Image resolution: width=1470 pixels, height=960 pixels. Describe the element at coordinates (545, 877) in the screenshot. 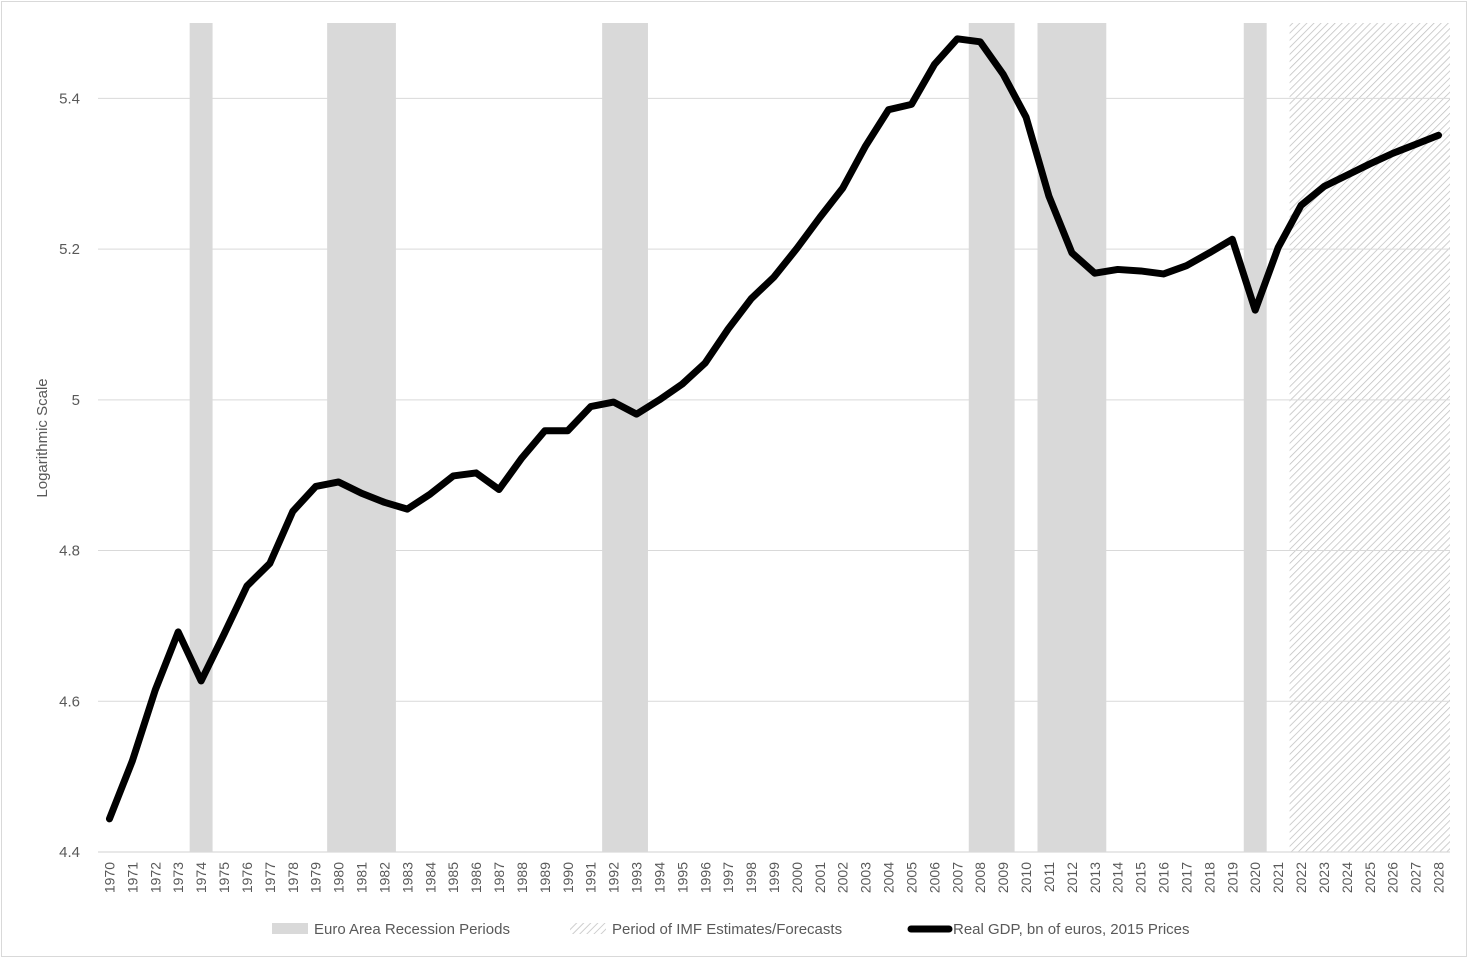

I see `x-tick-label: 1989` at that location.